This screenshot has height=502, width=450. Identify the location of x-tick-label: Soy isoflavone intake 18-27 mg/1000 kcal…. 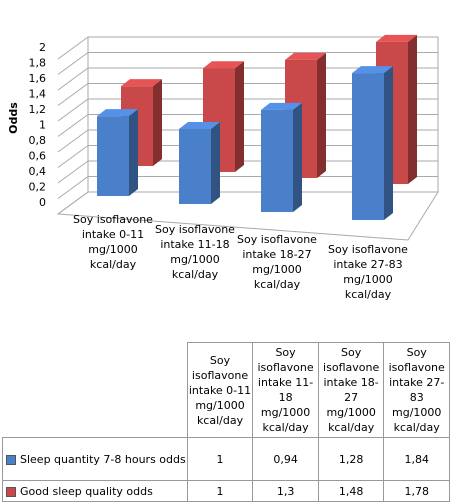
(277, 262).